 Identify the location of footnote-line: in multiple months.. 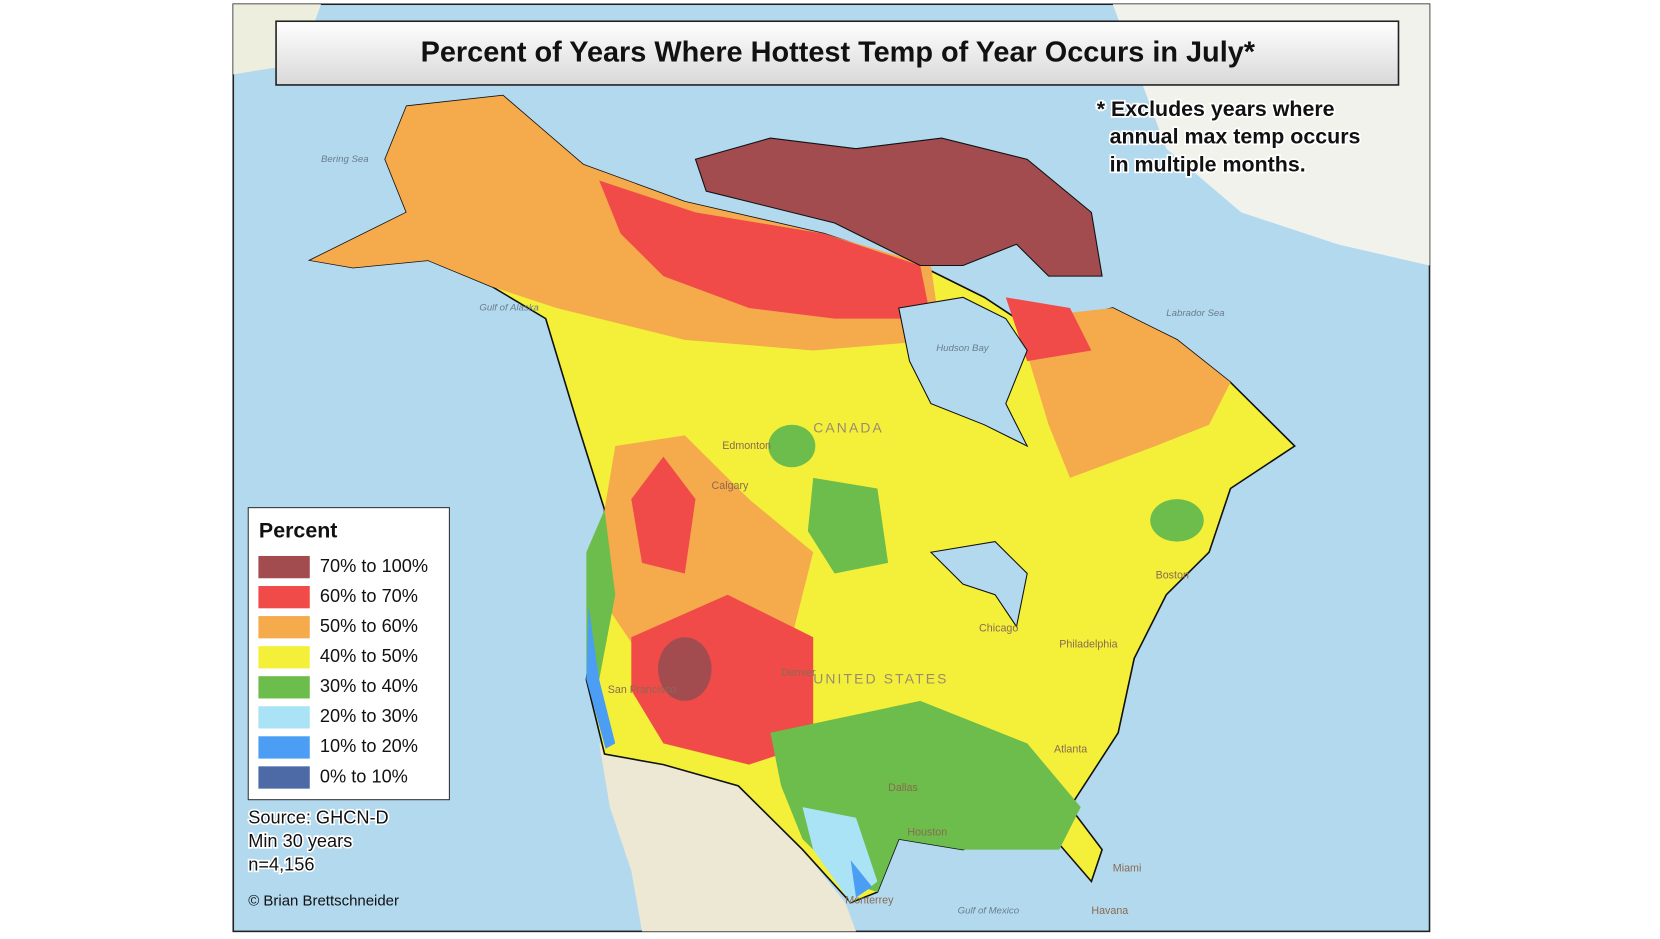
(1208, 164).